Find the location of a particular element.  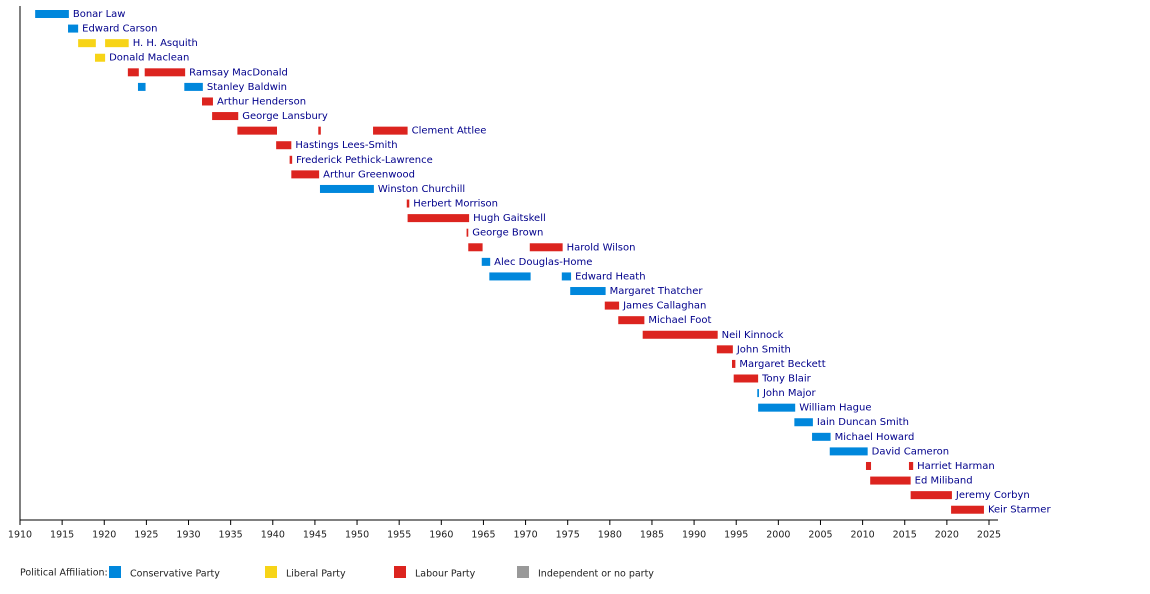

leader-name: Stanley Baldwin is located at coordinates (247, 87).